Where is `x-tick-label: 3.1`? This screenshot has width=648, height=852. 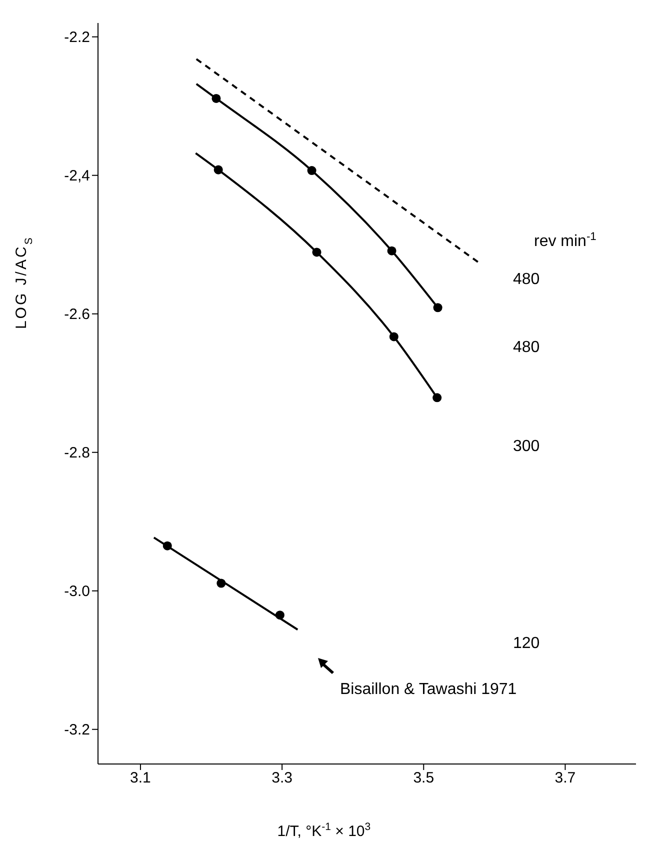 x-tick-label: 3.1 is located at coordinates (140, 778).